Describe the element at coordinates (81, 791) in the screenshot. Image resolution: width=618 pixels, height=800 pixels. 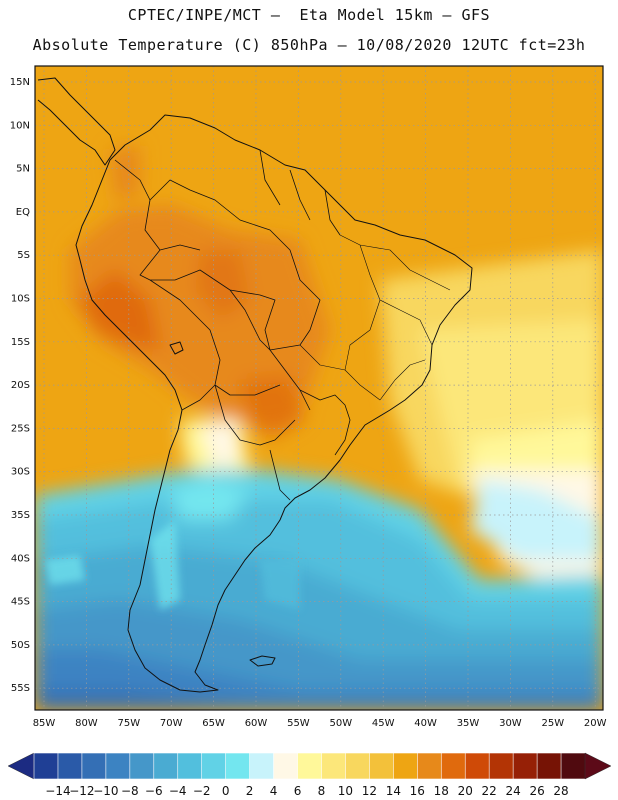
I see `colorbar-tick-label: −12` at that location.